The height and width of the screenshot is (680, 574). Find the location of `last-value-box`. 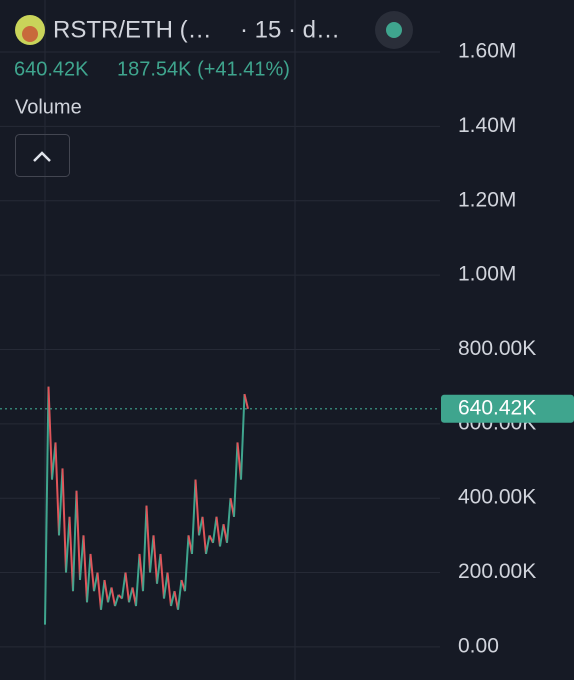

last-value-box is located at coordinates (507, 408).